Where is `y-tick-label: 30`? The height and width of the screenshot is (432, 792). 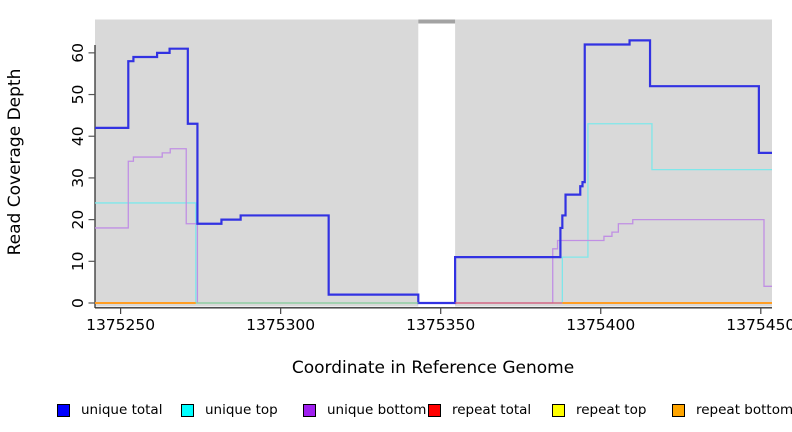
y-tick-label: 30 is located at coordinates (78, 178).